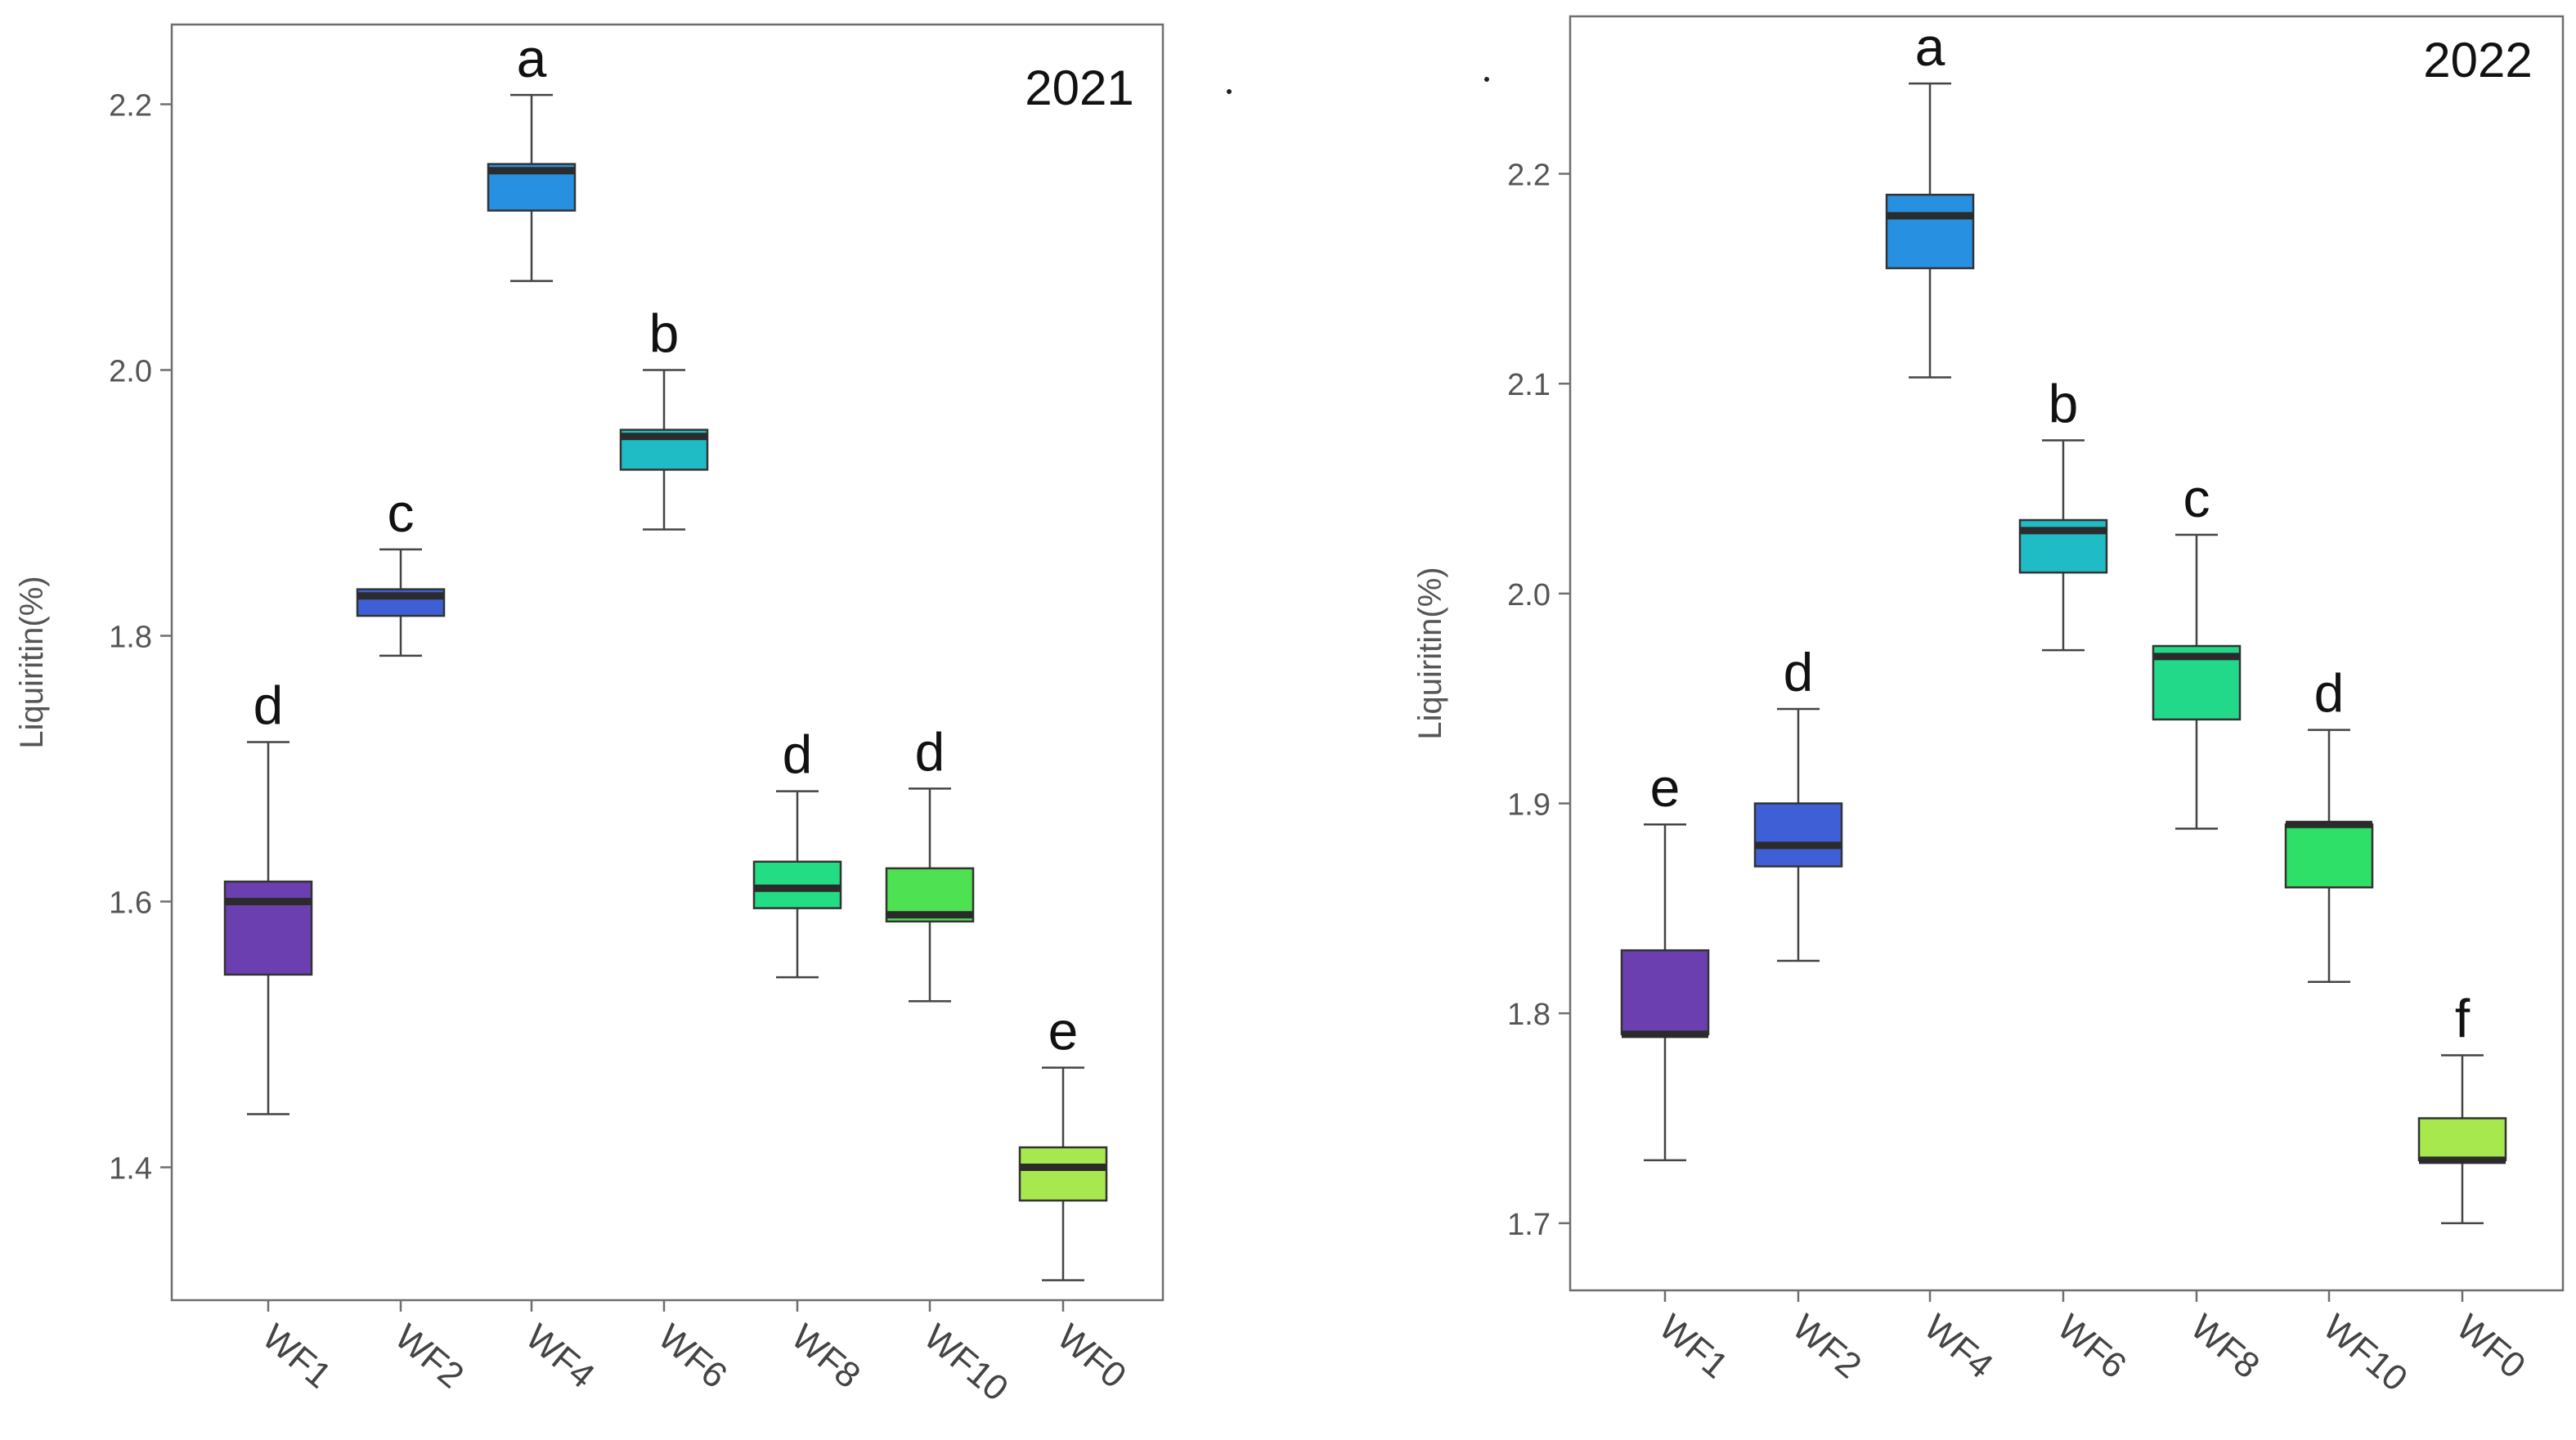 This screenshot has height=1440, width=2576. I want to click on significance-letter: f, so click(2463, 1019).